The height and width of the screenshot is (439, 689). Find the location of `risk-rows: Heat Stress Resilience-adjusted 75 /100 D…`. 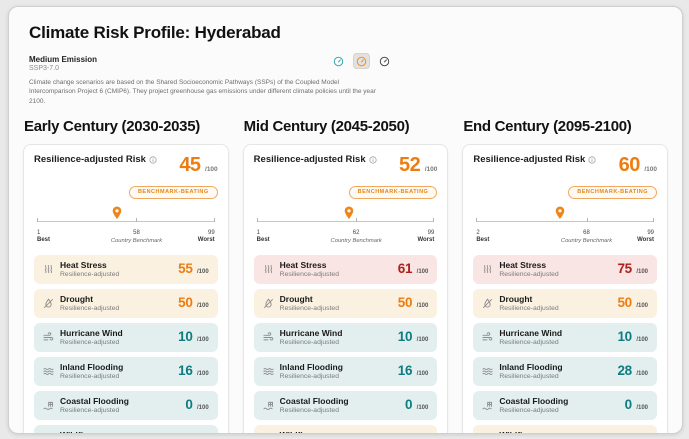

risk-rows: Heat Stress Resilience-adjusted 75 /100 D… is located at coordinates (565, 343).